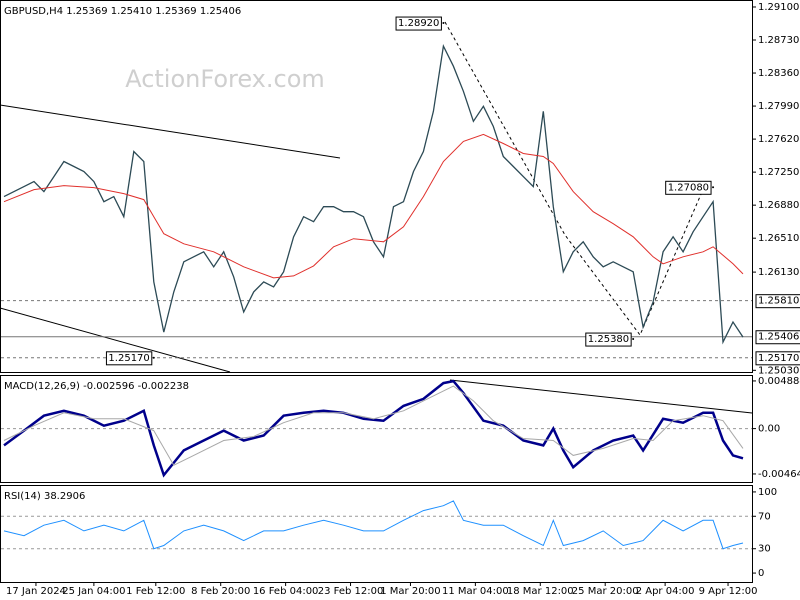 This screenshot has height=600, width=800. What do you see at coordinates (44, 496) in the screenshot?
I see `panel-title: RSI(14) 38.2906` at bounding box center [44, 496].